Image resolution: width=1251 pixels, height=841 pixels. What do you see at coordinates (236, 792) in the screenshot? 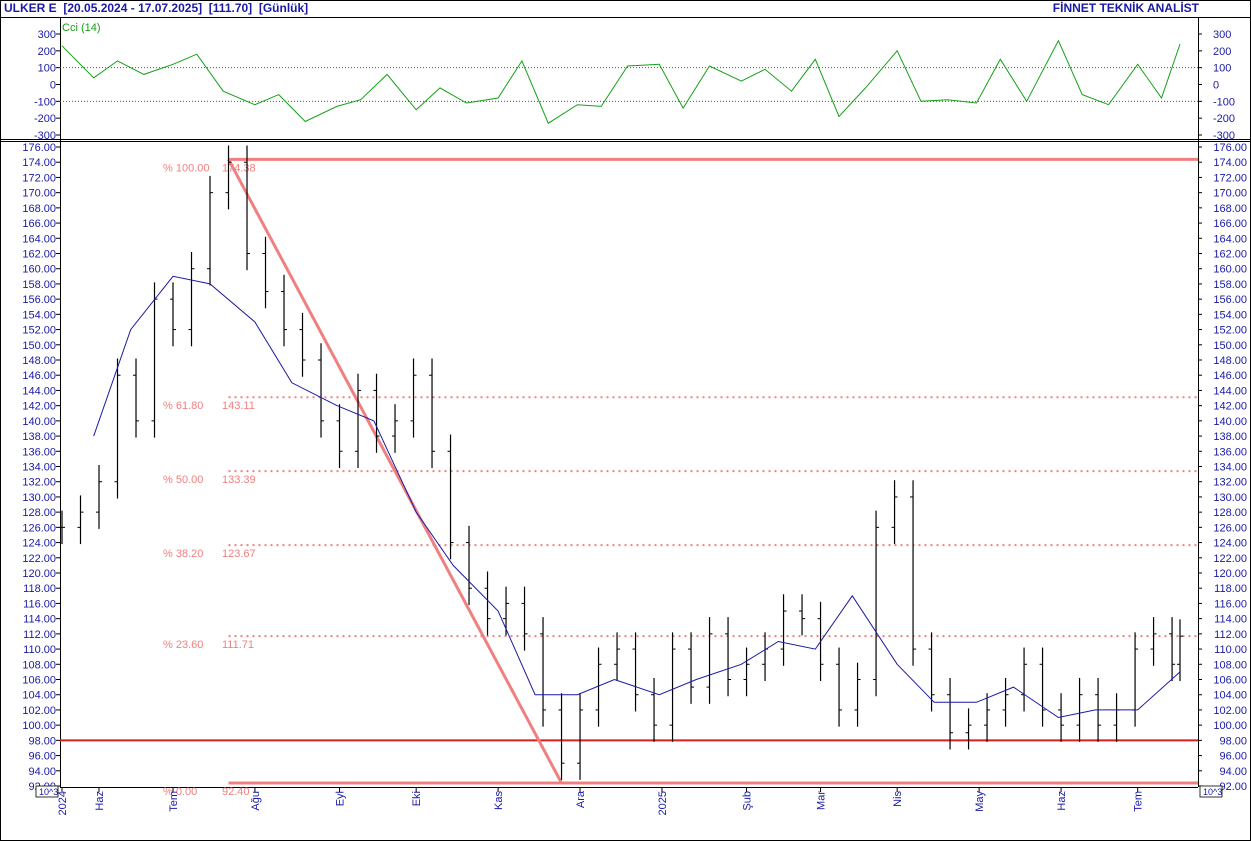
I see `fib-value-label: 92.40` at bounding box center [236, 792].